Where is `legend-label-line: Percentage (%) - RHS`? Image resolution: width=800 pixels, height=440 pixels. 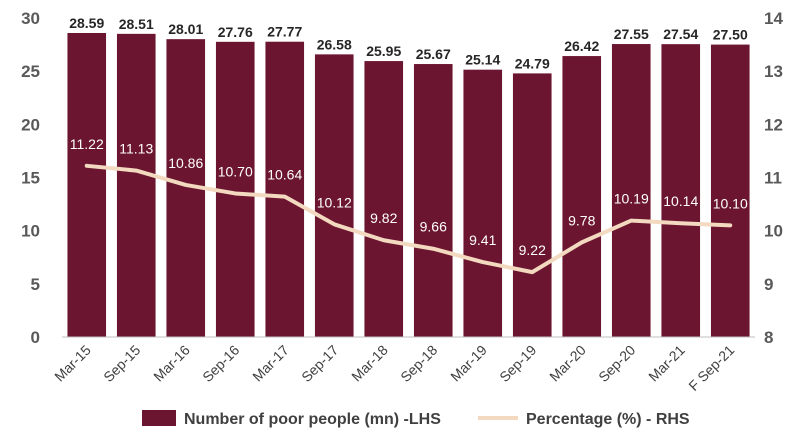 legend-label-line: Percentage (%) - RHS is located at coordinates (608, 419).